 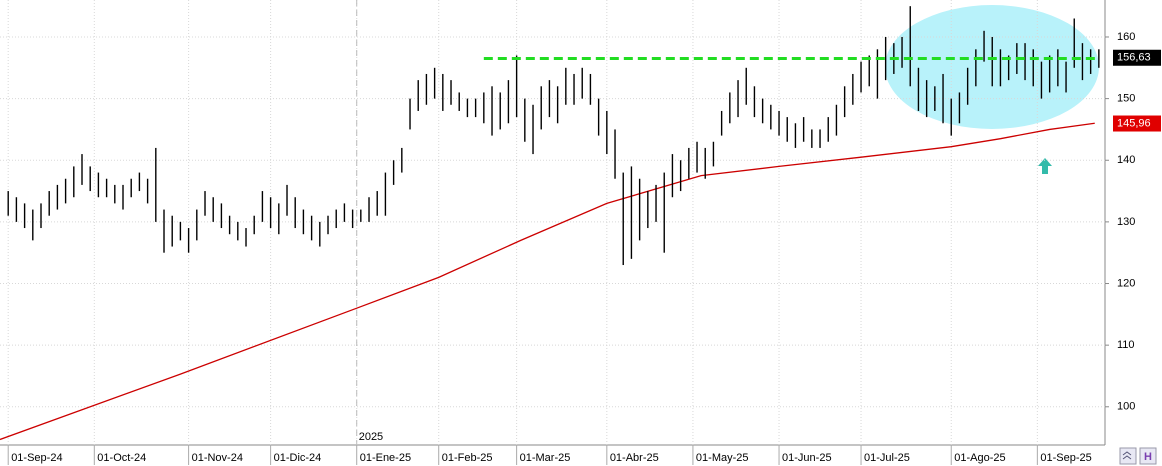 What do you see at coordinates (1126, 345) in the screenshot?
I see `y-tick-label: 110` at bounding box center [1126, 345].